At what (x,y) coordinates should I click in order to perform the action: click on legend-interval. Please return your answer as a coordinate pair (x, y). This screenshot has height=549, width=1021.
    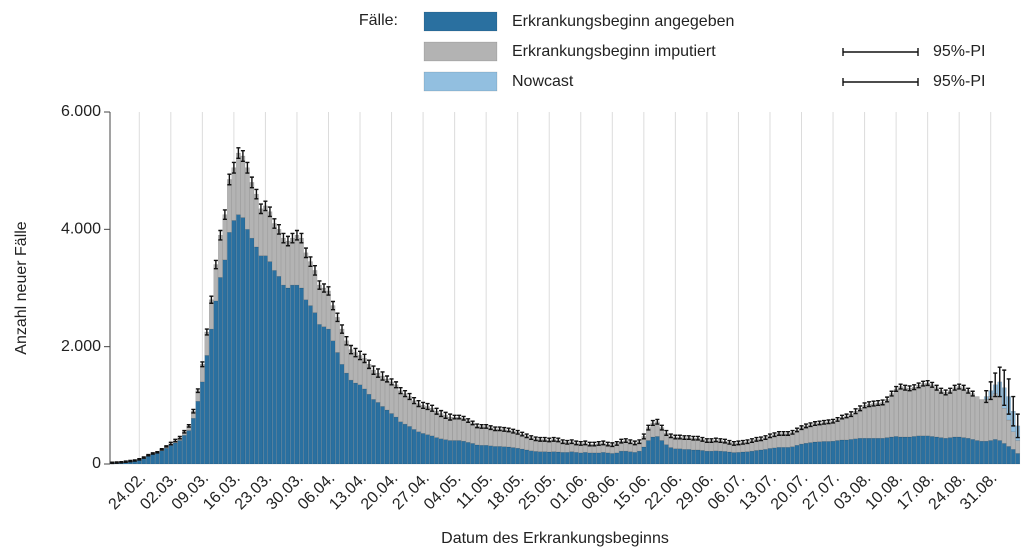
    Looking at the image, I should click on (880, 82).